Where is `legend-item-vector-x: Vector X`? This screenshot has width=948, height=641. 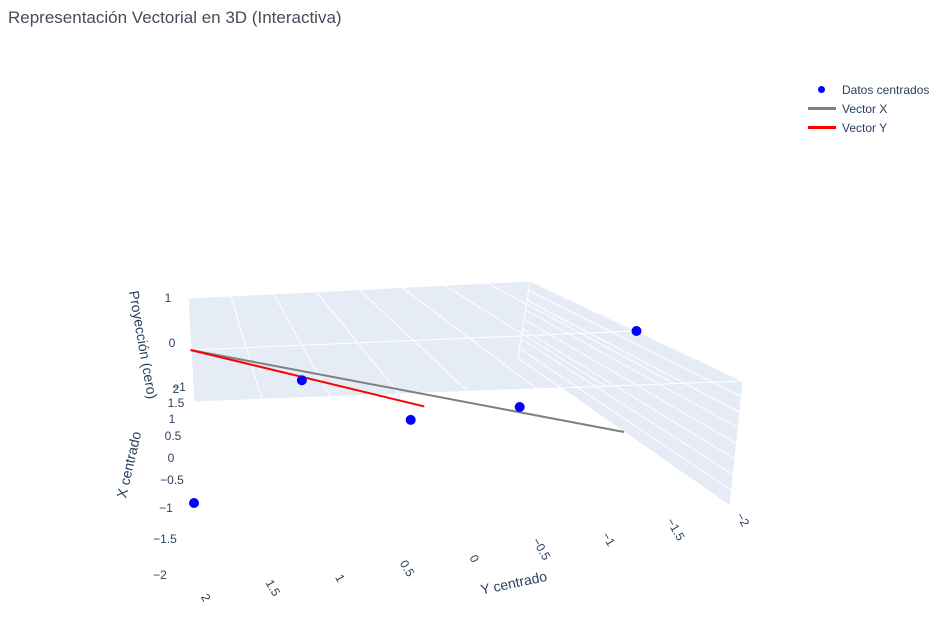
legend-item-vector-x: Vector X is located at coordinates (867, 108).